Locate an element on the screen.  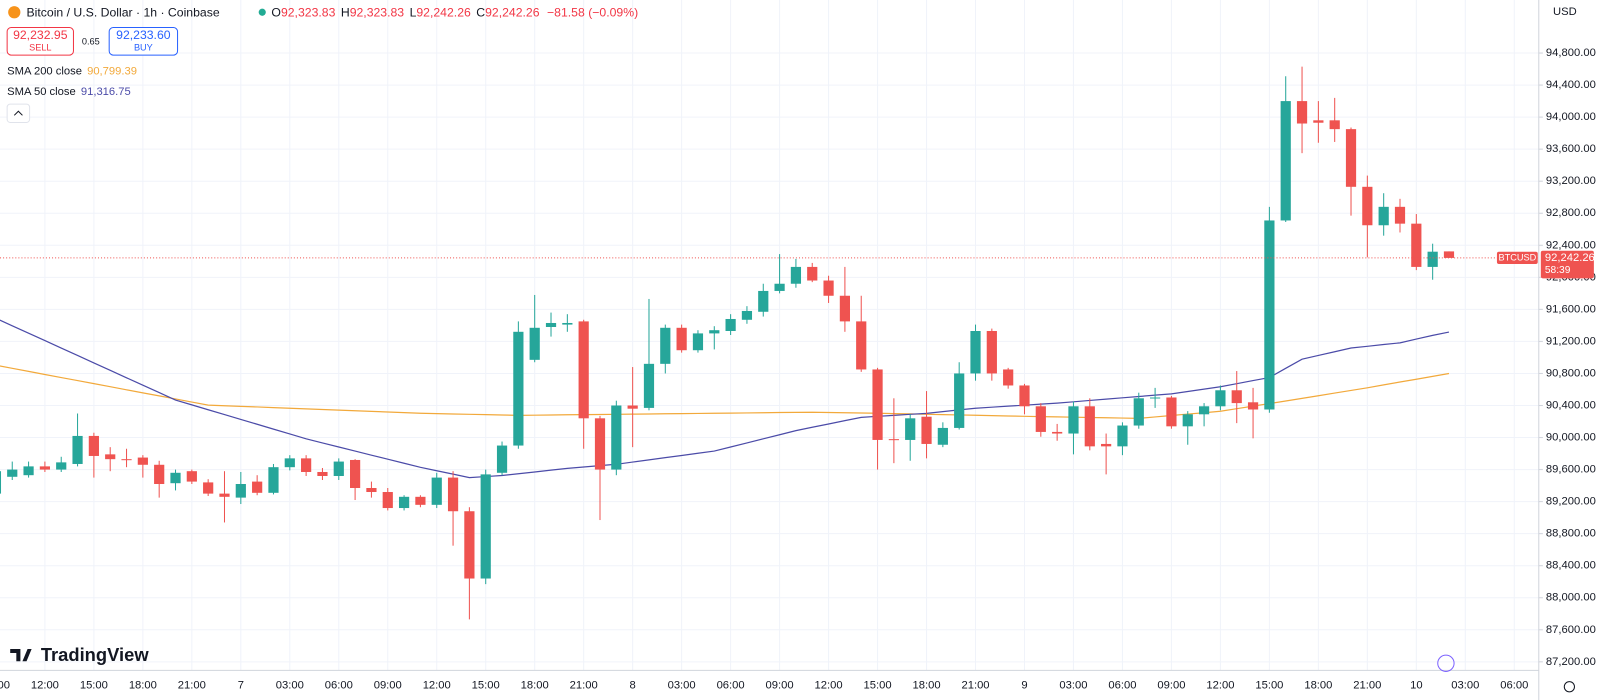
x-tick-label: 21:00 is located at coordinates (584, 686).